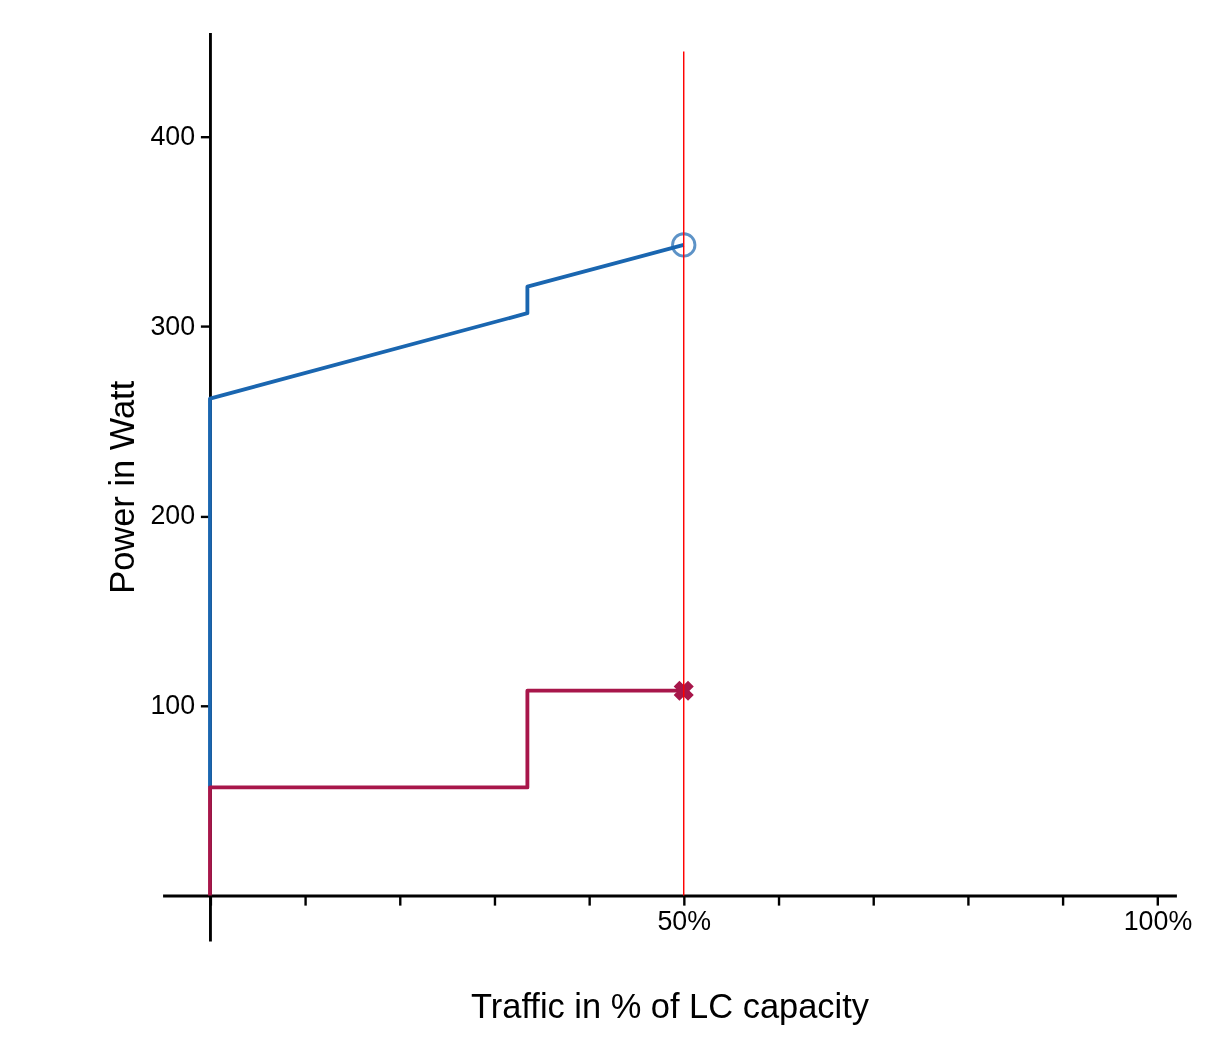 The width and height of the screenshot is (1230, 1050). I want to click on x-tick-label: 100%, so click(1158, 921).